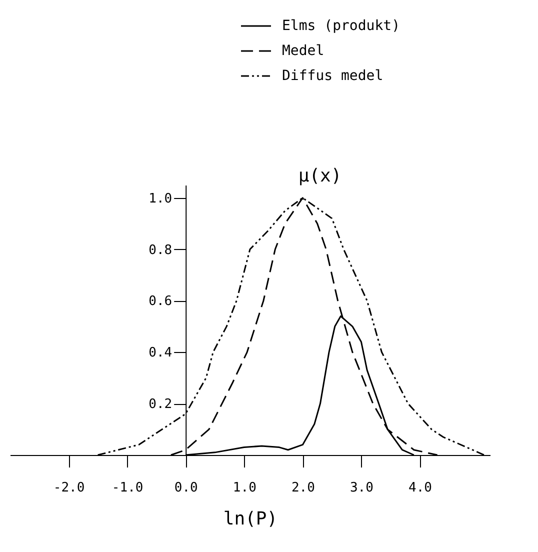  I want to click on x-tick-label: 0.0, so click(186, 488).